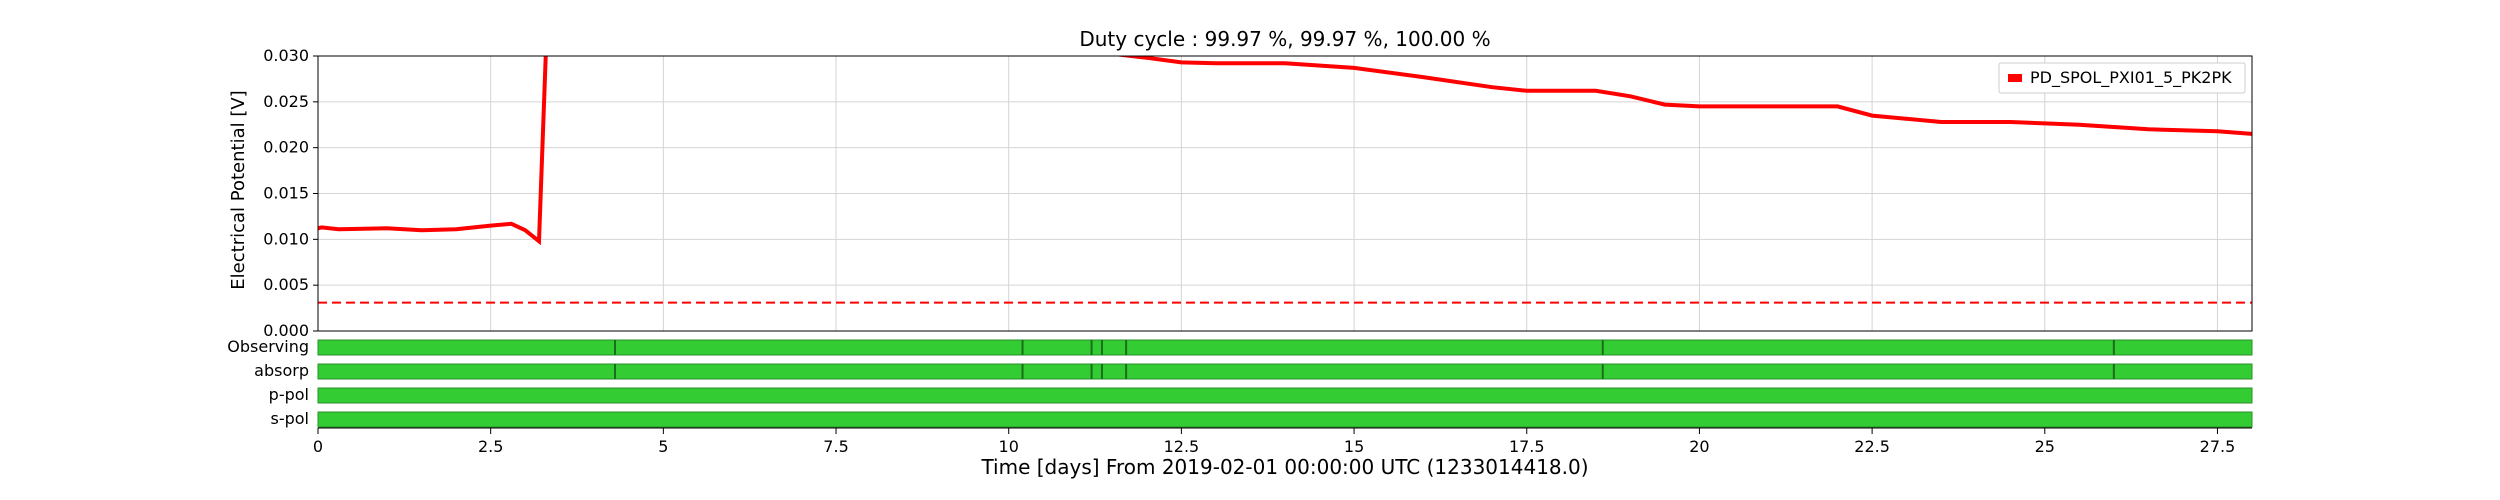  Describe the element at coordinates (1872, 446) in the screenshot. I see `x-tick-label: 22.5` at that location.